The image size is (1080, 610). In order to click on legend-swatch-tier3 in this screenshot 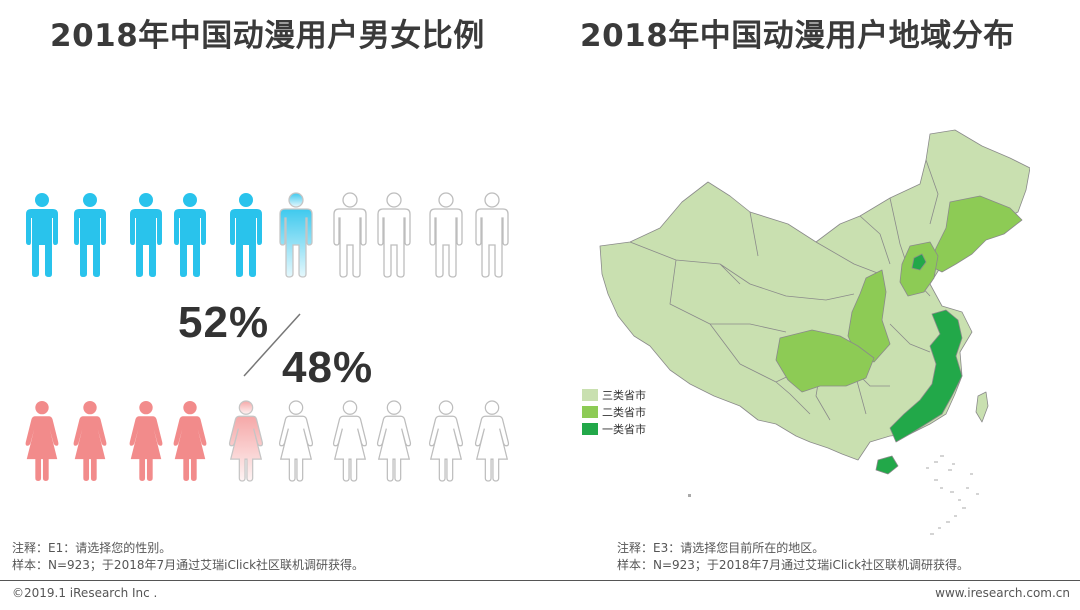, I will do `click(590, 395)`.